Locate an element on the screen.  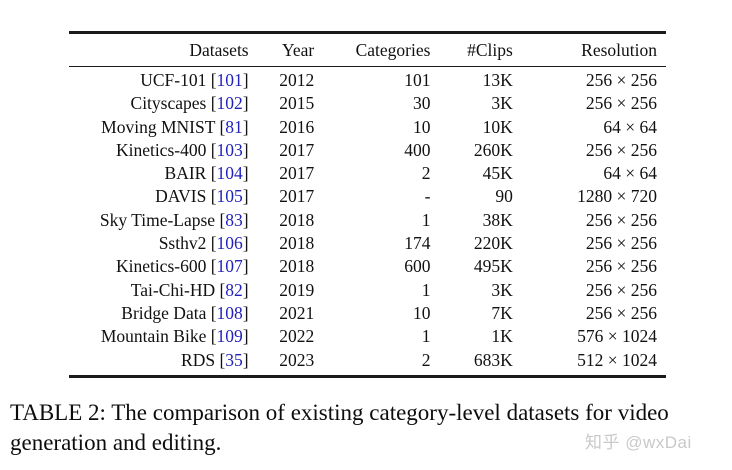
dataset-cell: Mountain Bike [109] is located at coordinates (159, 336).